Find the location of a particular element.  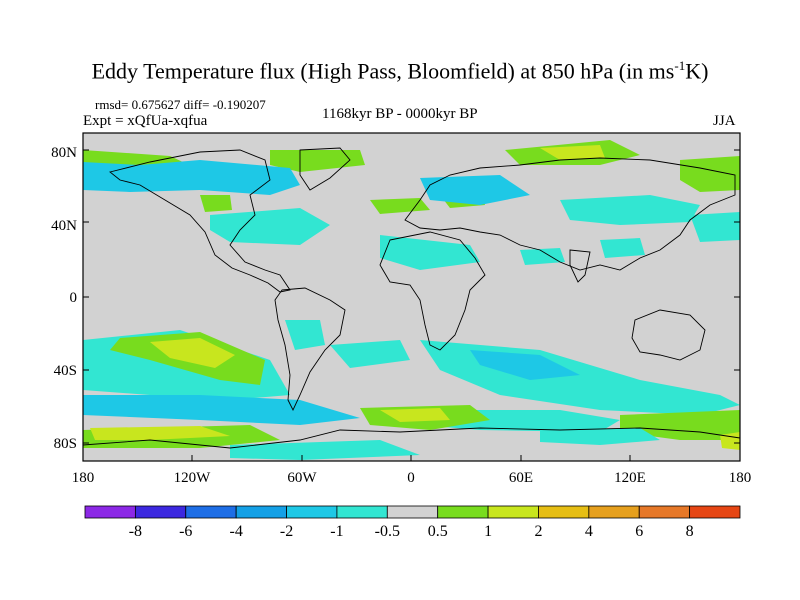

greenland-coast is located at coordinates (325, 169).